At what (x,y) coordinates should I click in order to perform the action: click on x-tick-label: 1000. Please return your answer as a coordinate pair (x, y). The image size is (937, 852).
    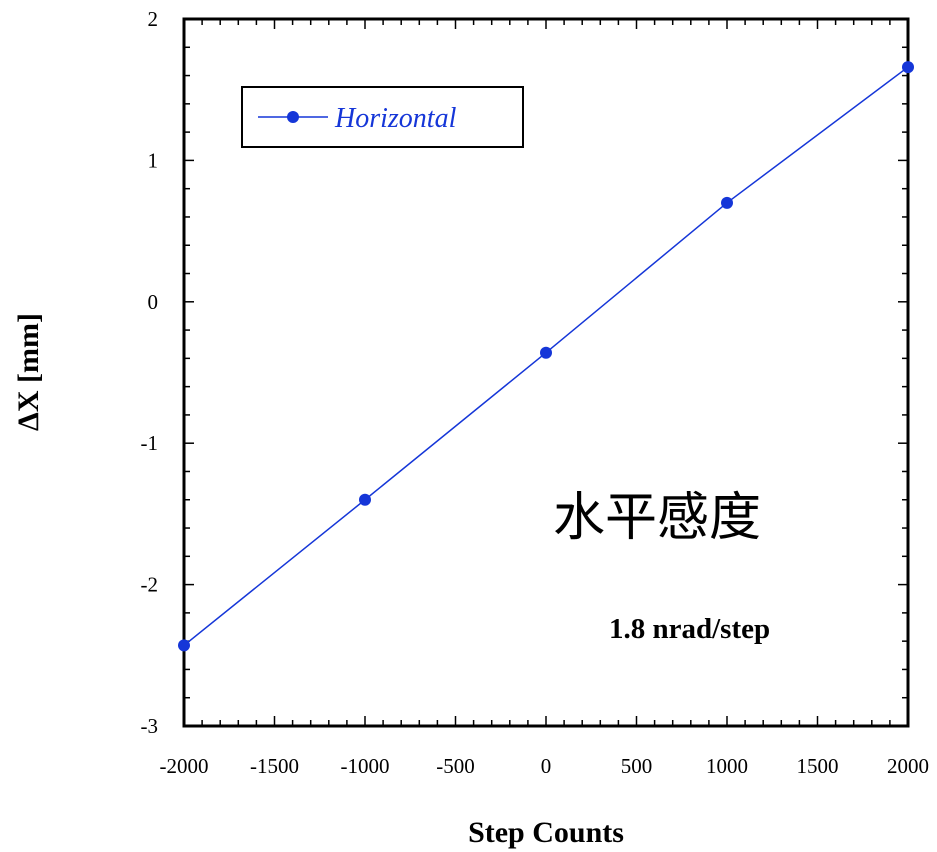
    Looking at the image, I should click on (727, 766).